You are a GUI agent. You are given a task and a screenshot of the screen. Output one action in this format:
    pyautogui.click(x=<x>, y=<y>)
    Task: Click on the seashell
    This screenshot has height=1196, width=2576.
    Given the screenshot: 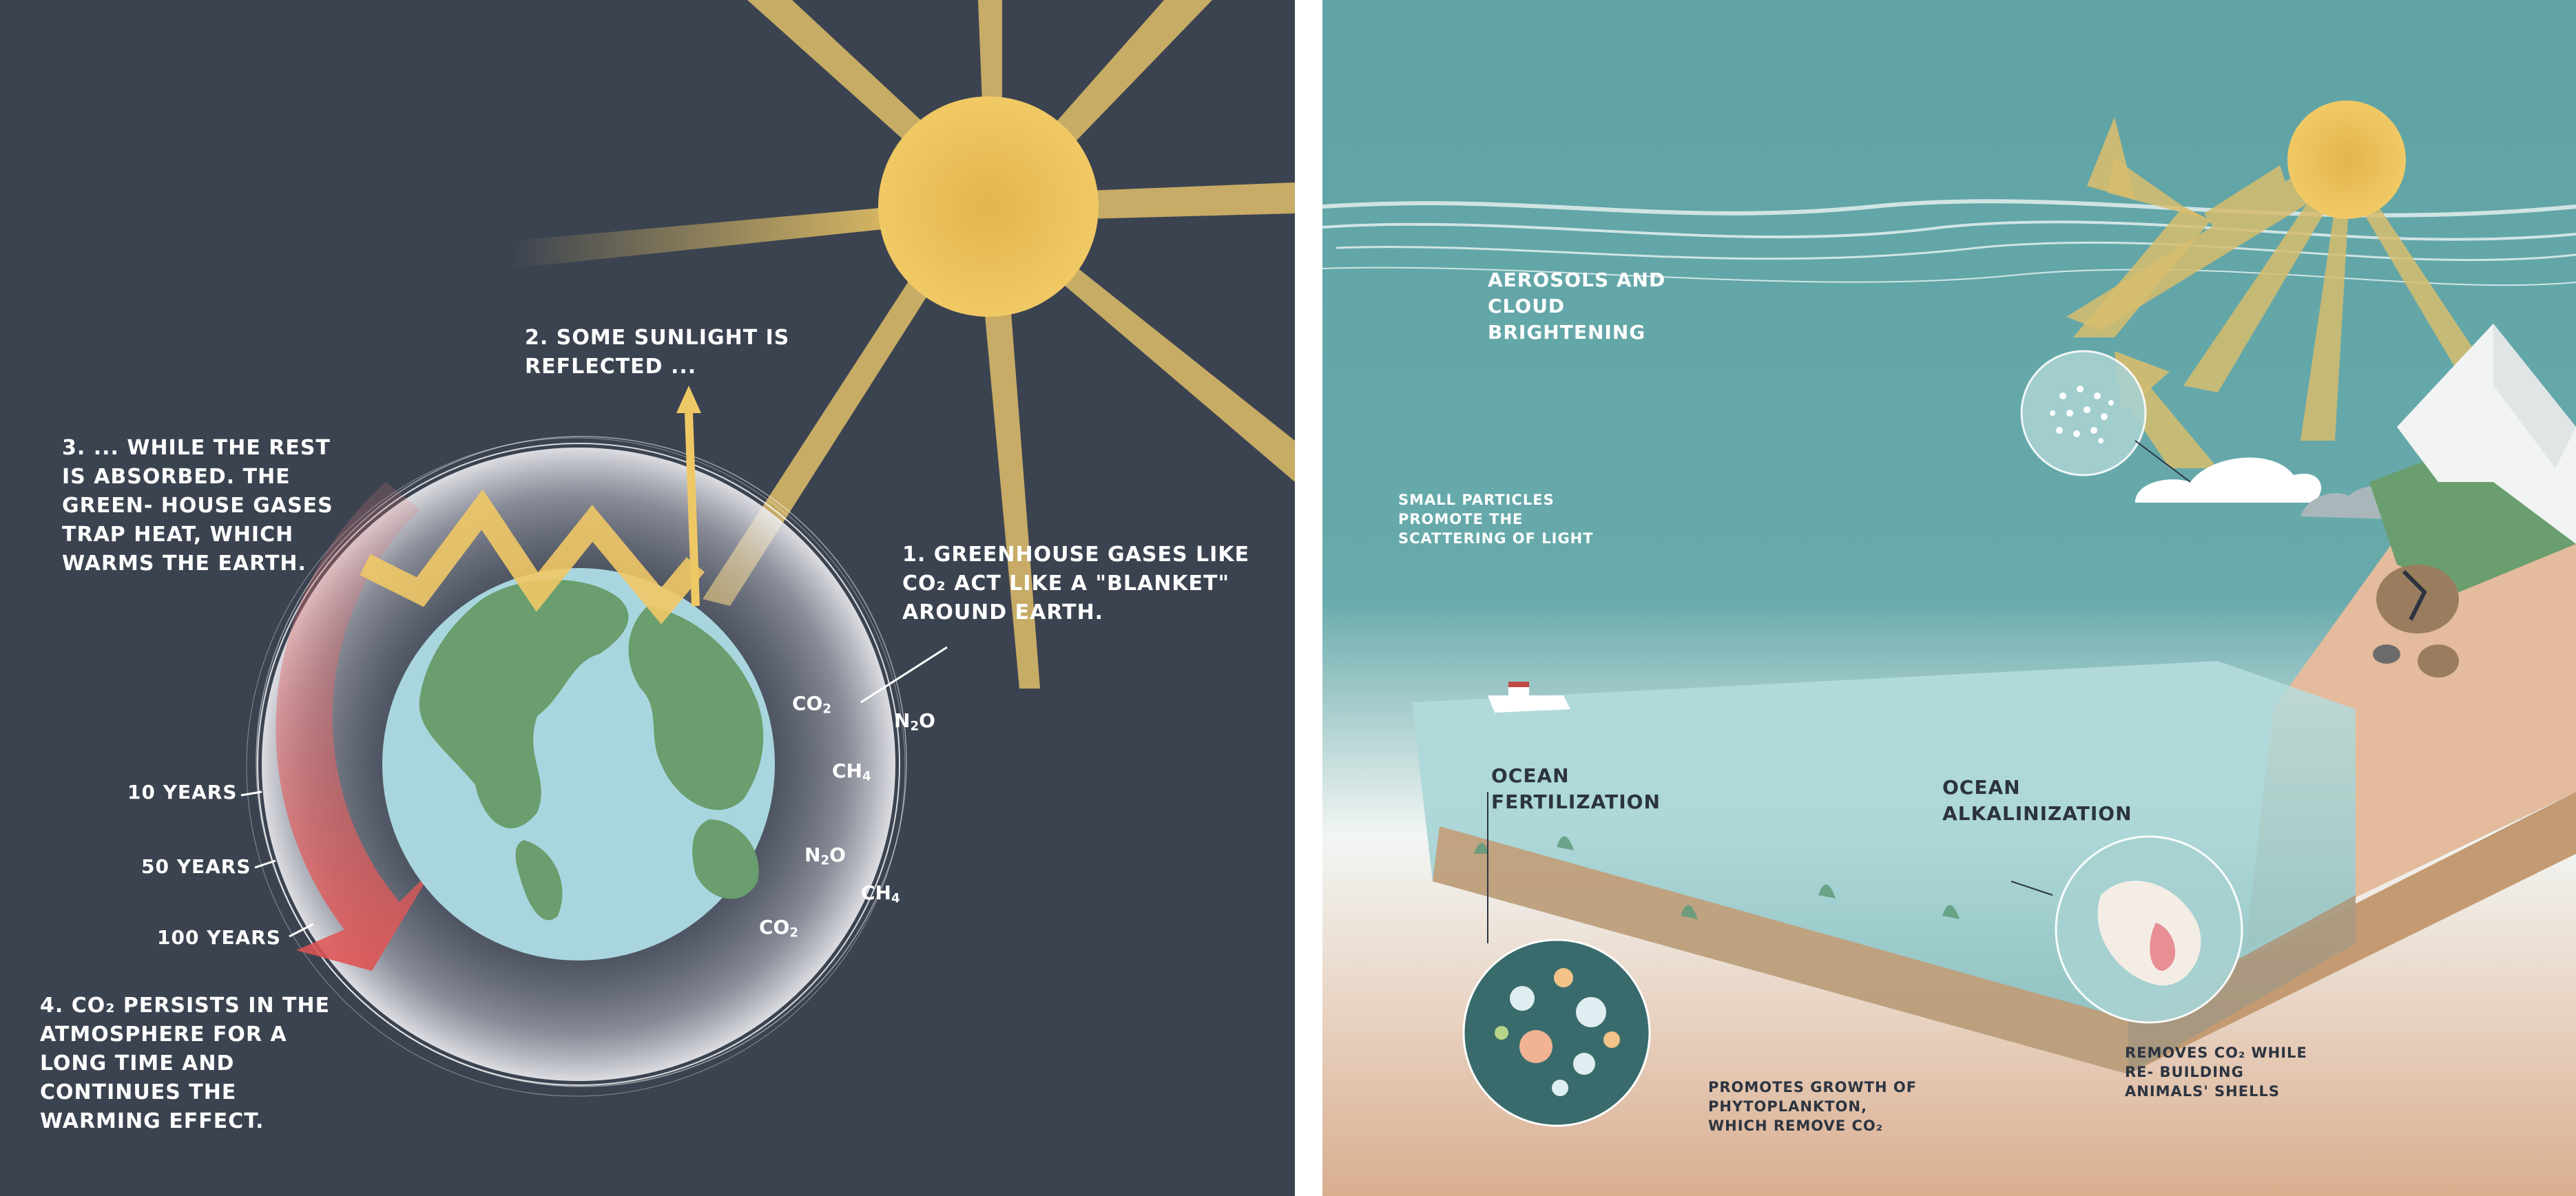 What is the action you would take?
    pyautogui.click(x=2149, y=933)
    